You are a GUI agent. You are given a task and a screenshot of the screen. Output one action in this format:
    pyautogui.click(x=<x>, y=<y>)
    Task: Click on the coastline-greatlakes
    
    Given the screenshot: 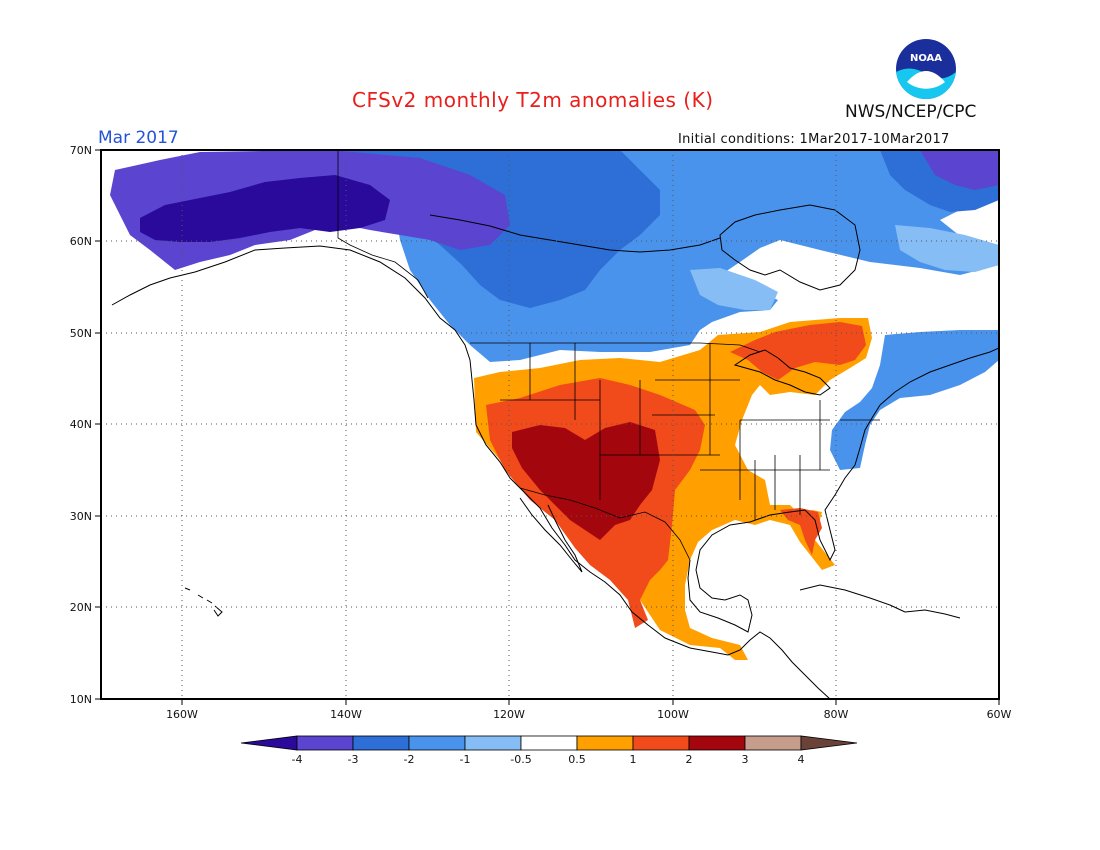 What is the action you would take?
    pyautogui.click(x=782, y=372)
    